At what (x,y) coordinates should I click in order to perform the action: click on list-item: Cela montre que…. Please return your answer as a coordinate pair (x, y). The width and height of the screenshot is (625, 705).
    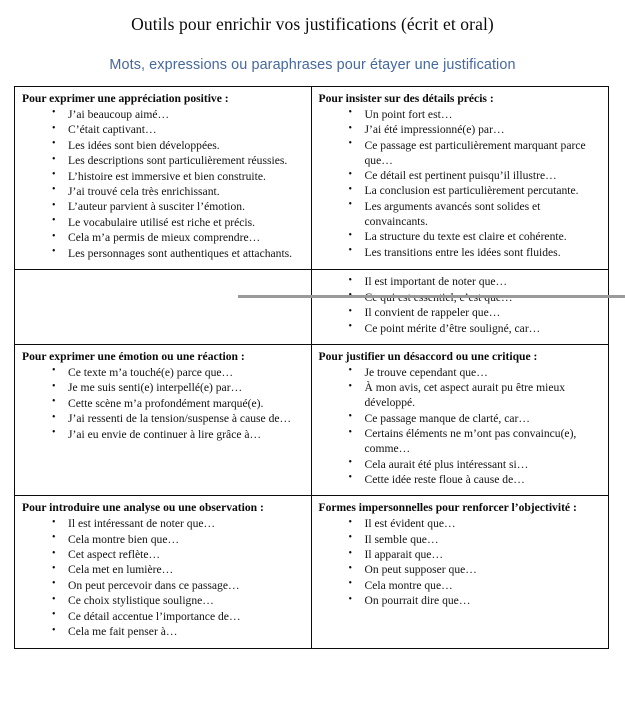
    Looking at the image, I should click on (475, 586).